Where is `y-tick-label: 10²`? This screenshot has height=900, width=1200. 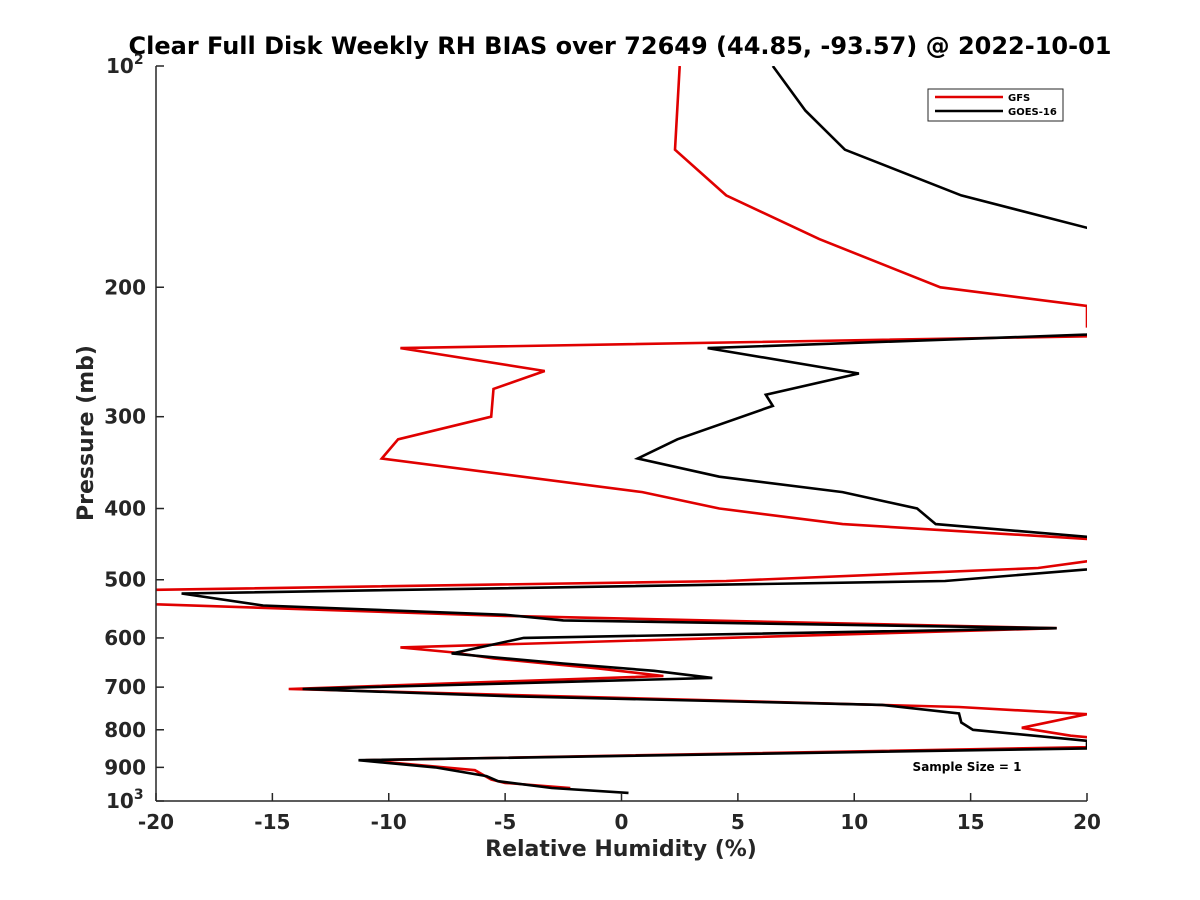
y-tick-label: 10² is located at coordinates (125, 65).